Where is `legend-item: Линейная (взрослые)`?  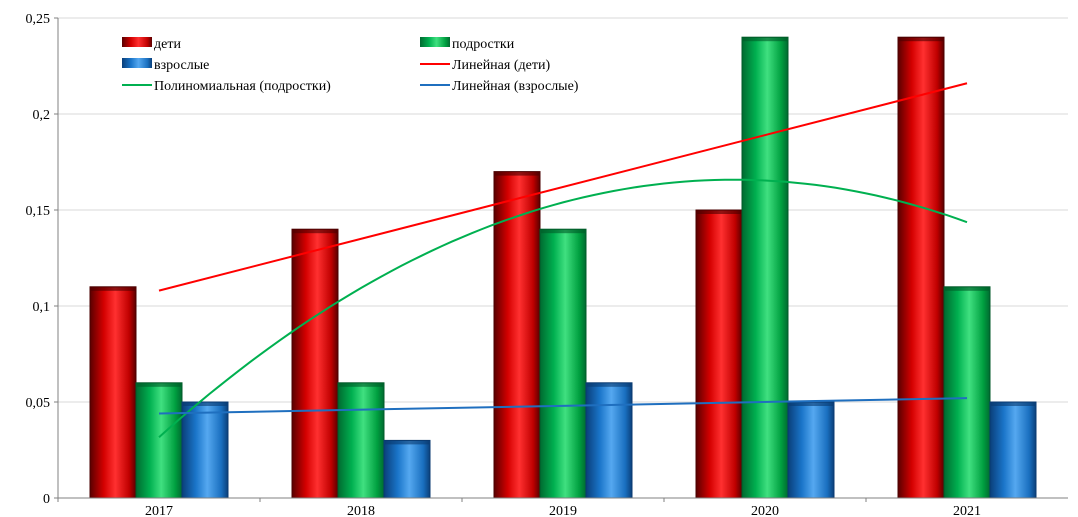
legend-item: Линейная (взрослые) is located at coordinates (499, 86).